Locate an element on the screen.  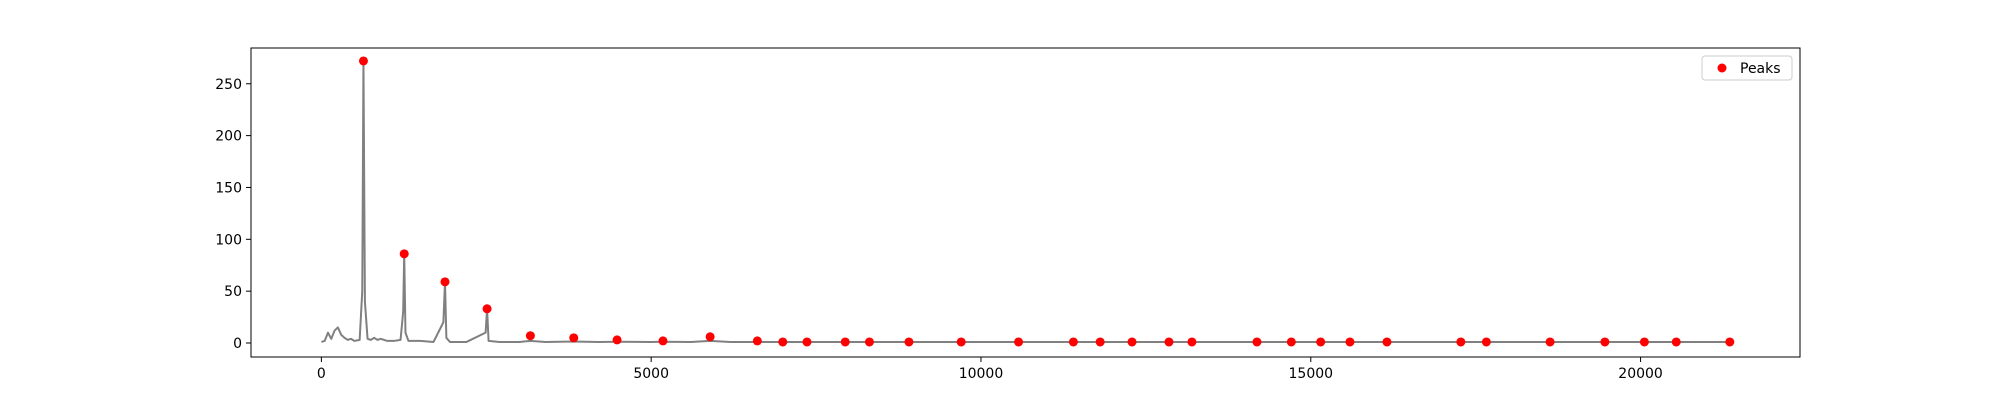
y-tick-label: 0 is located at coordinates (237, 344).